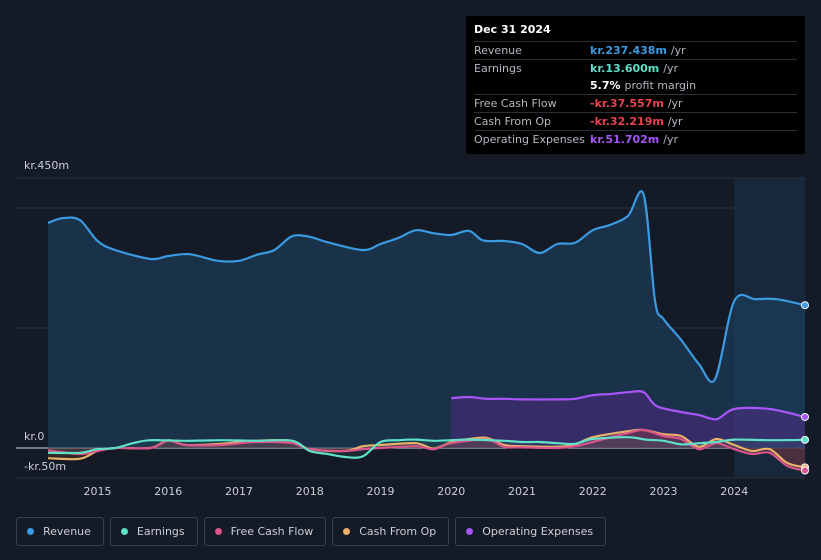 The height and width of the screenshot is (560, 821). What do you see at coordinates (239, 491) in the screenshot?
I see `x-axis-tick-label: 2017` at bounding box center [239, 491].